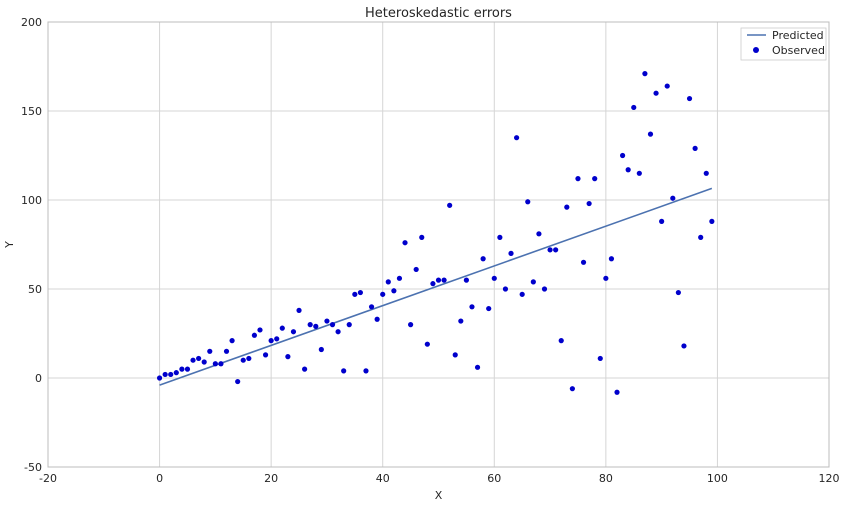 Image resolution: width=845 pixels, height=507 pixels. What do you see at coordinates (271, 478) in the screenshot?
I see `x-tick-label: 20` at bounding box center [271, 478].